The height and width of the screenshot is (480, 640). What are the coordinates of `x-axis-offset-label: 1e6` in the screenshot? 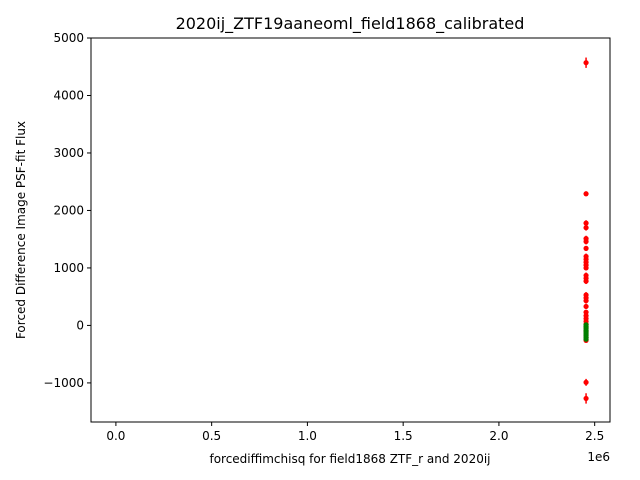 It's located at (598, 457).